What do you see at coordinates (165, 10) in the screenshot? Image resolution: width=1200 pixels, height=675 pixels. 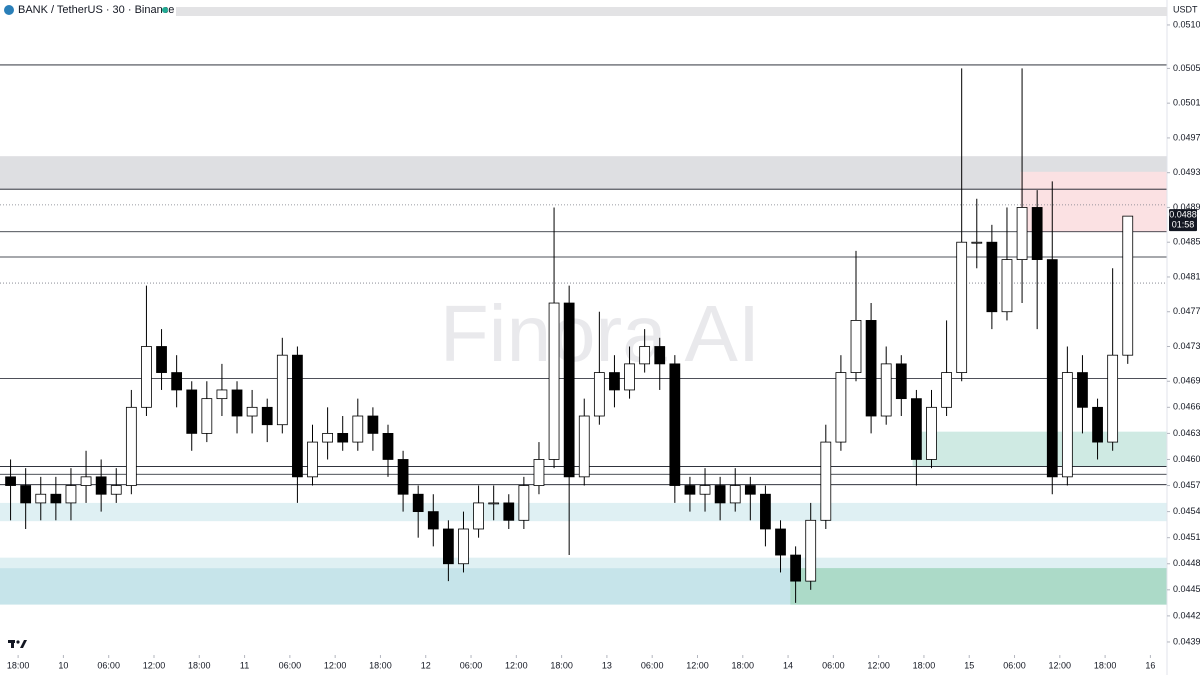 I see `status-dot` at bounding box center [165, 10].